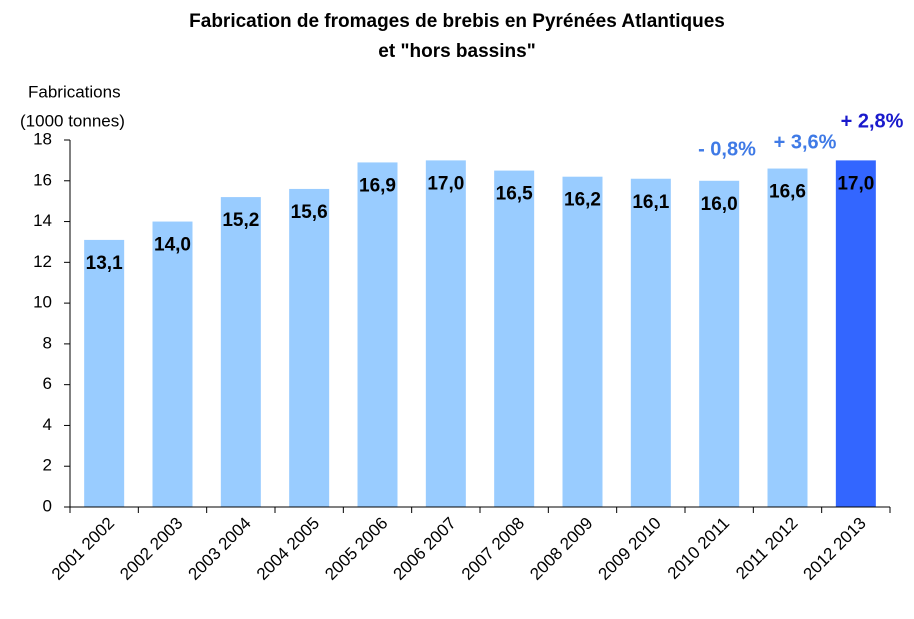 This screenshot has height=619, width=914. Describe the element at coordinates (220, 549) in the screenshot. I see `x-tick-label: 2003 2004` at that location.